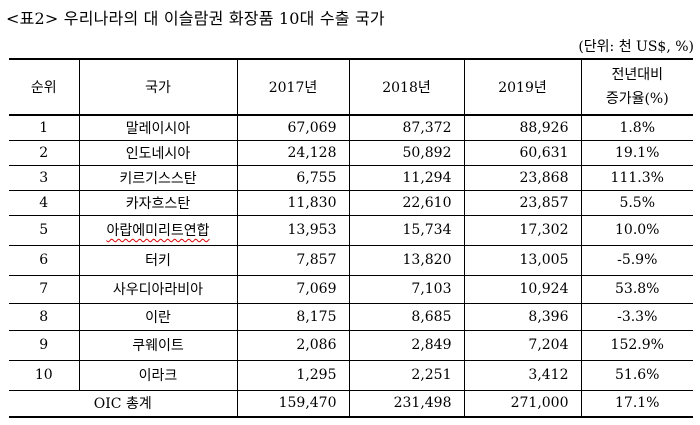  Describe the element at coordinates (158, 375) in the screenshot. I see `country-cell: 이라크` at that location.